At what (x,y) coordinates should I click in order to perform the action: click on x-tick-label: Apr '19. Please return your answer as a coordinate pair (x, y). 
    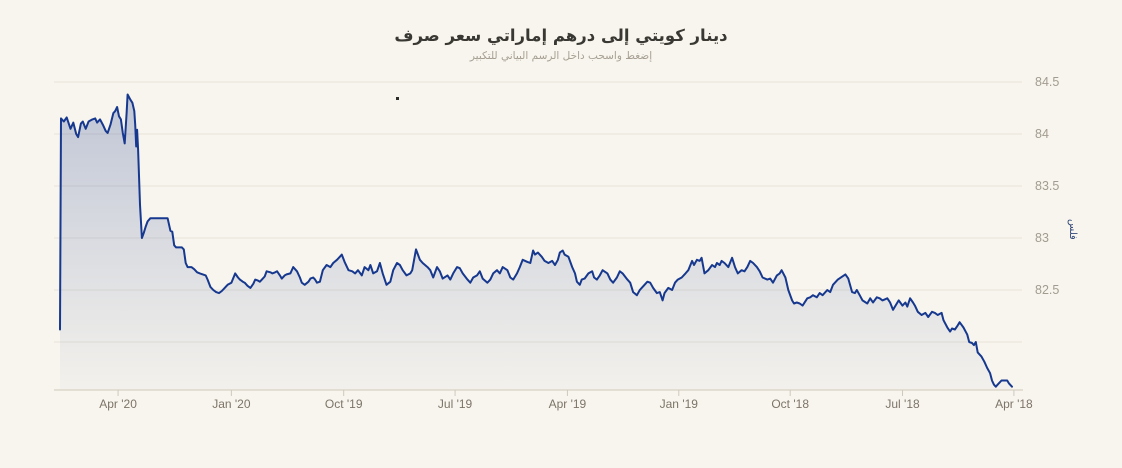
    Looking at the image, I should click on (567, 404).